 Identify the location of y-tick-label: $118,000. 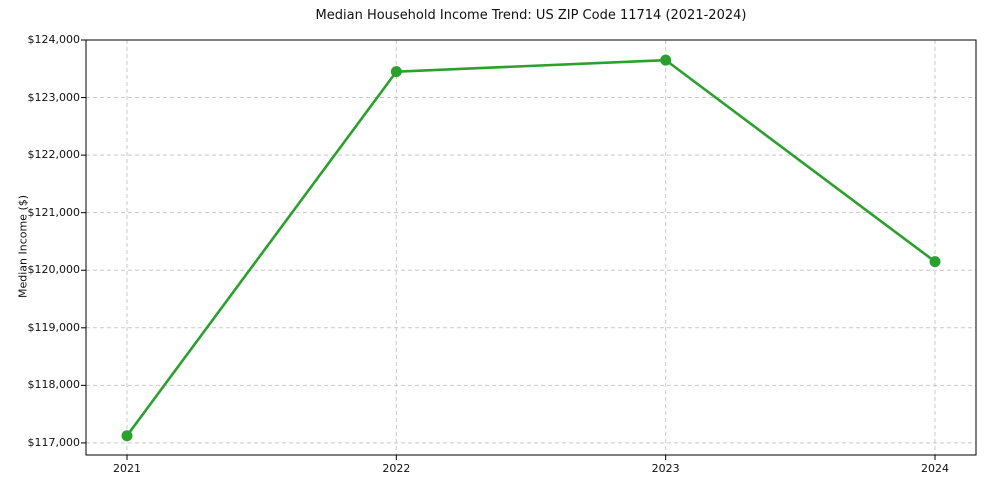
(54, 385).